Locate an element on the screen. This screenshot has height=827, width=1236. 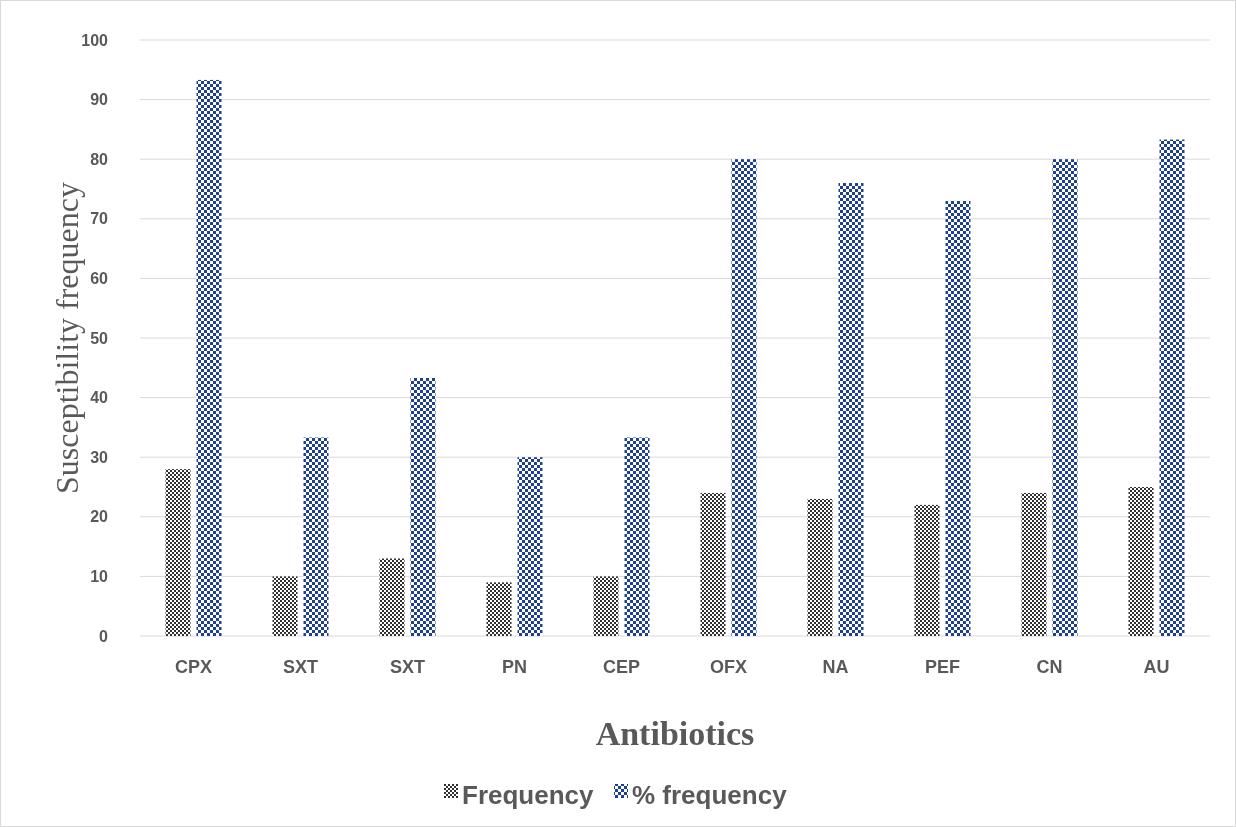
y-tick-label: 80 is located at coordinates (99, 159).